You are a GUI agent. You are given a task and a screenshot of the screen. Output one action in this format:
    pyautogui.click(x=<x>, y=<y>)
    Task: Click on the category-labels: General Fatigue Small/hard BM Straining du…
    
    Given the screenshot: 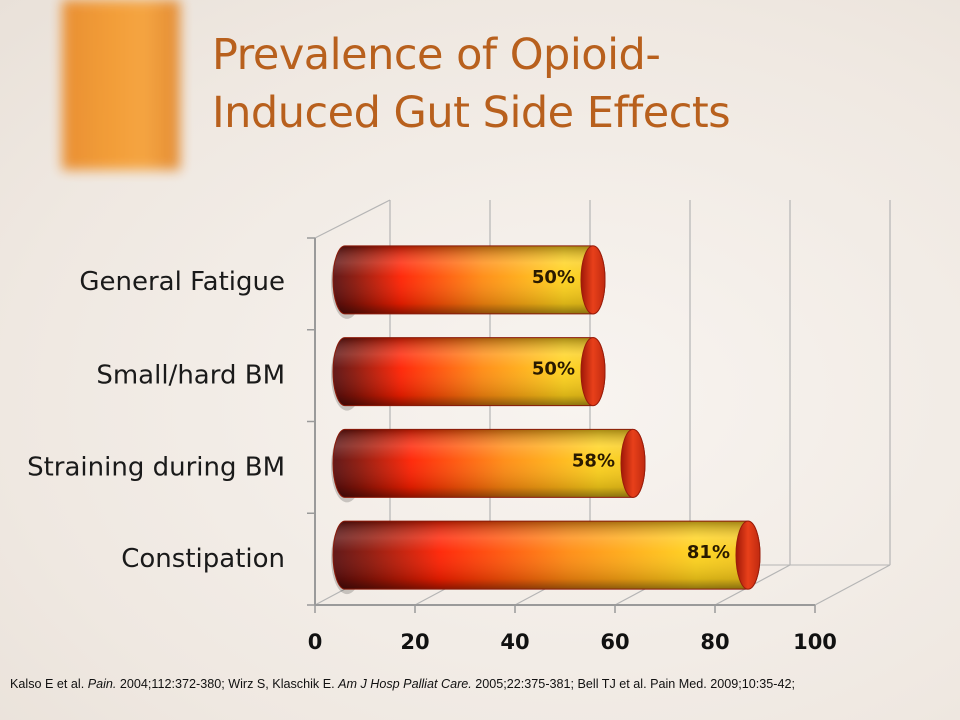 What is the action you would take?
    pyautogui.click(x=156, y=420)
    